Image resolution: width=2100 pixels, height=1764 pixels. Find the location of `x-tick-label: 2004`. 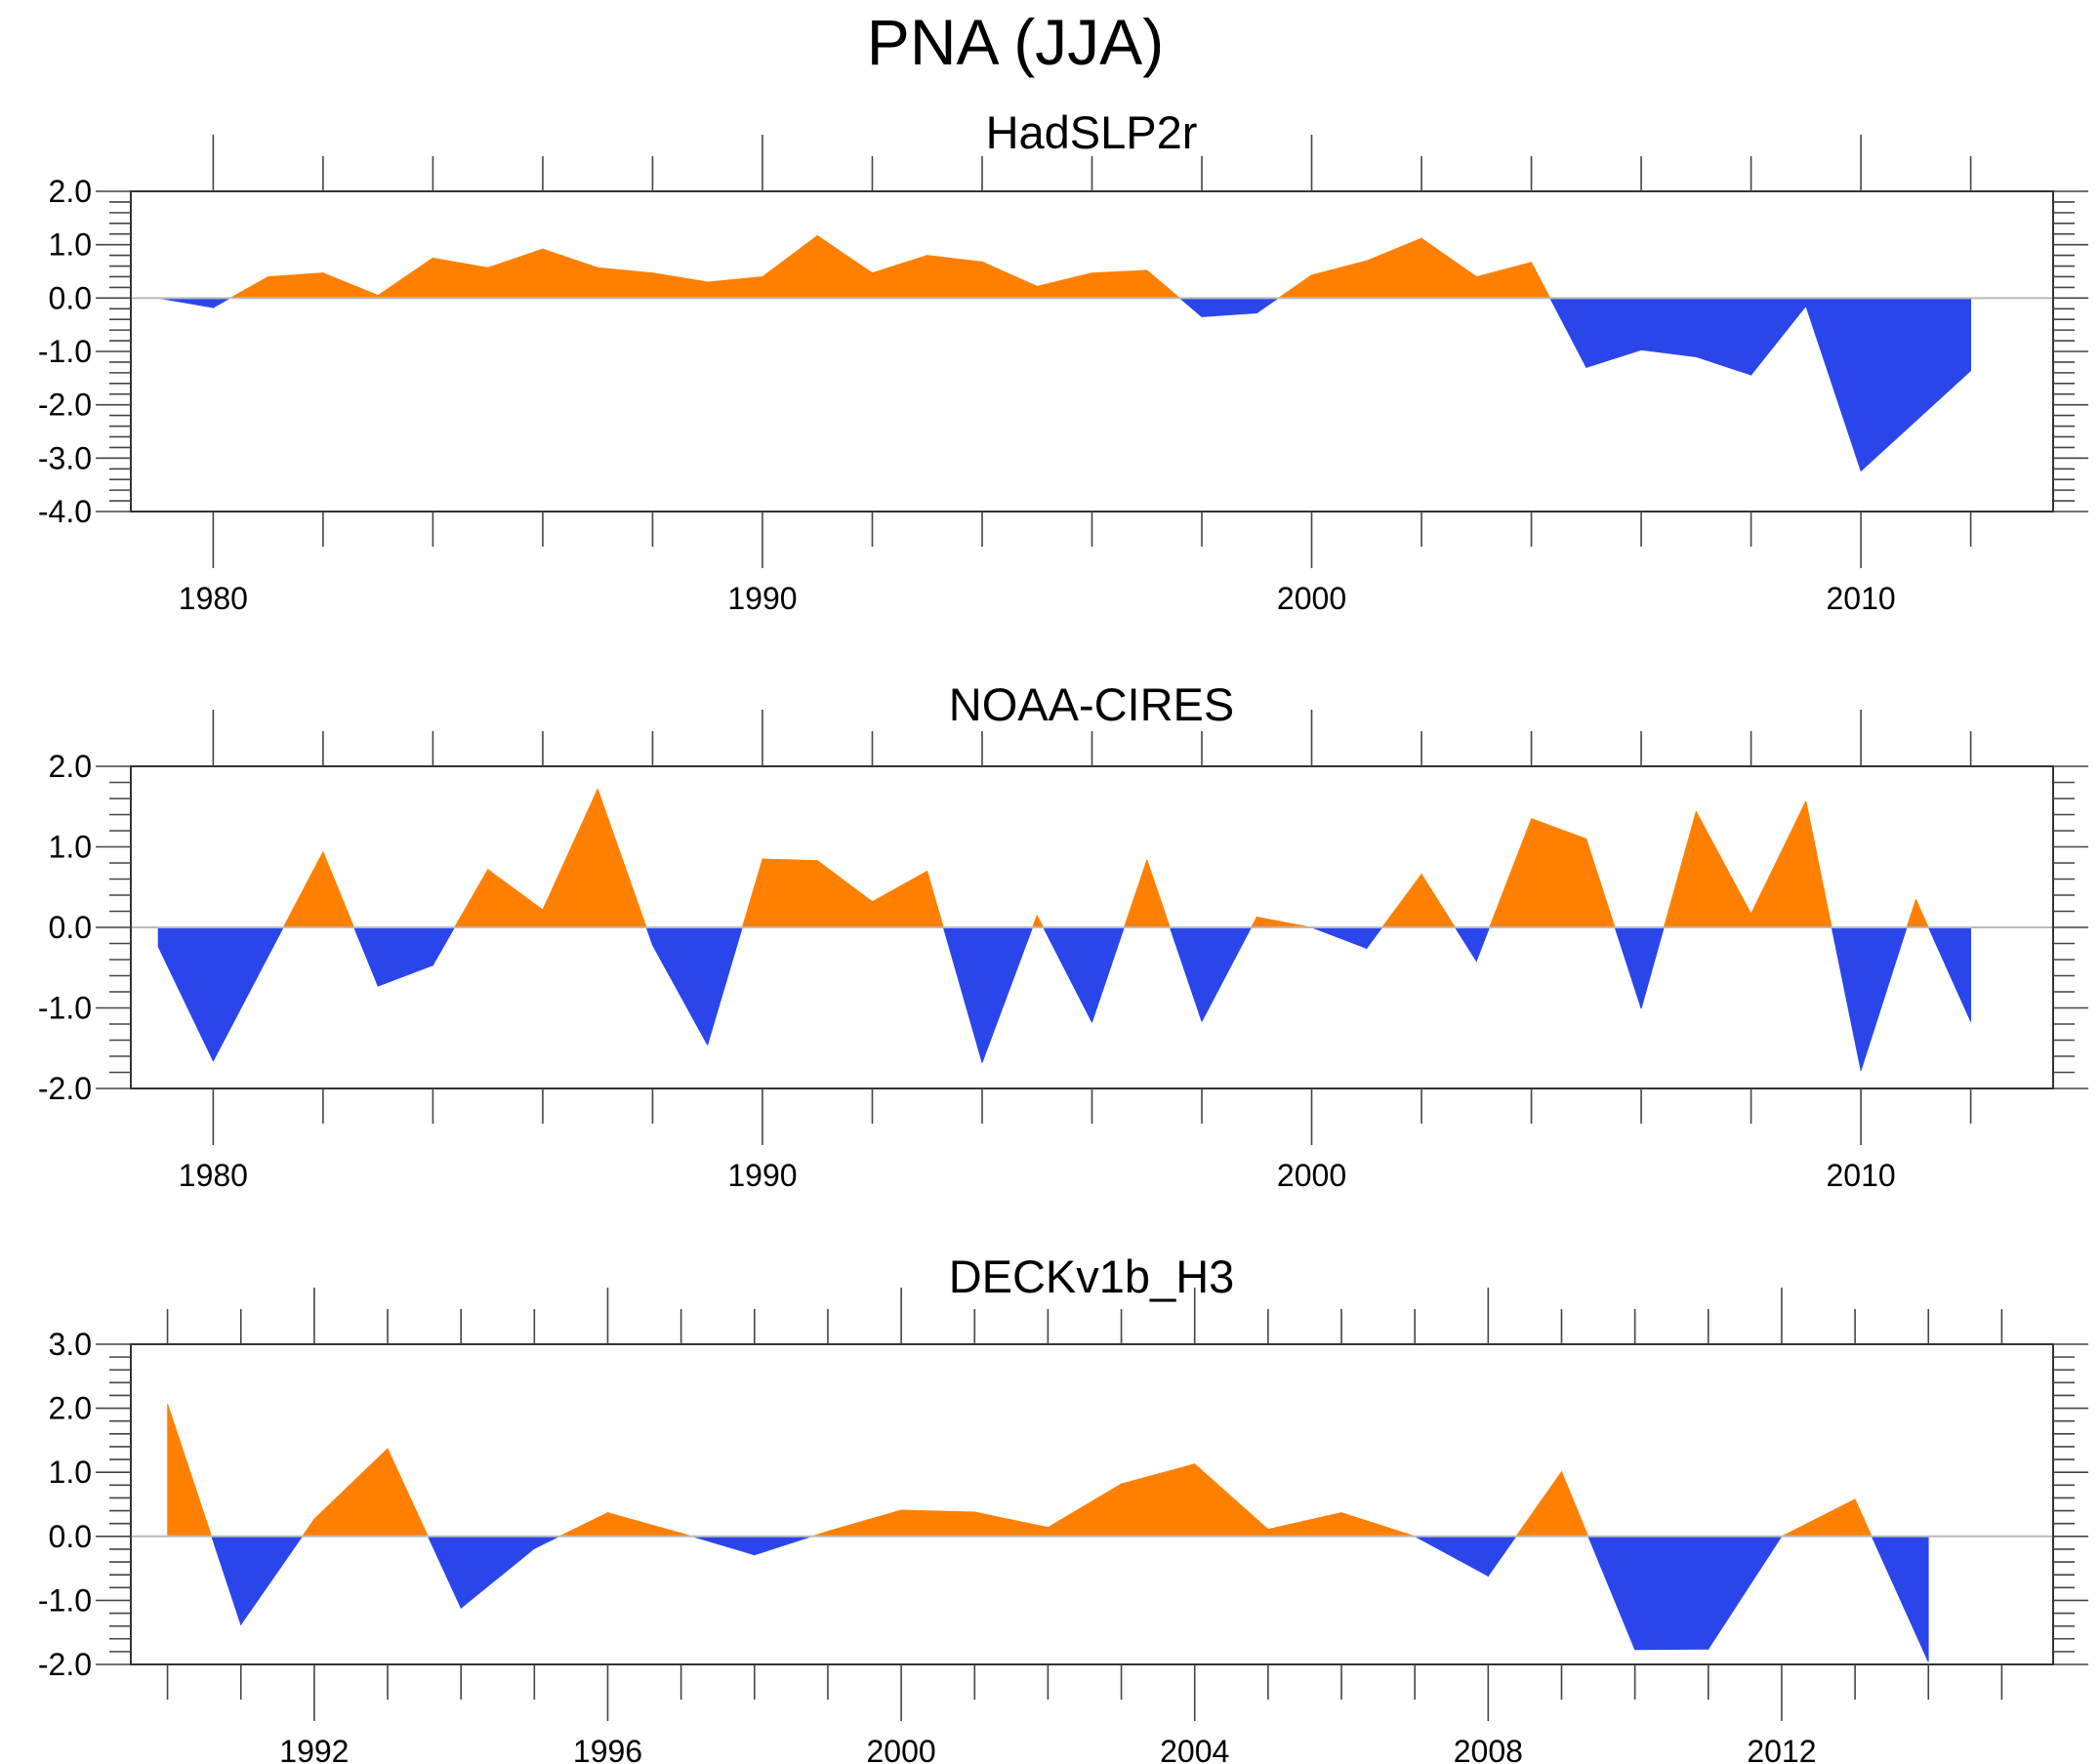

x-tick-label: 2004 is located at coordinates (1194, 1749).